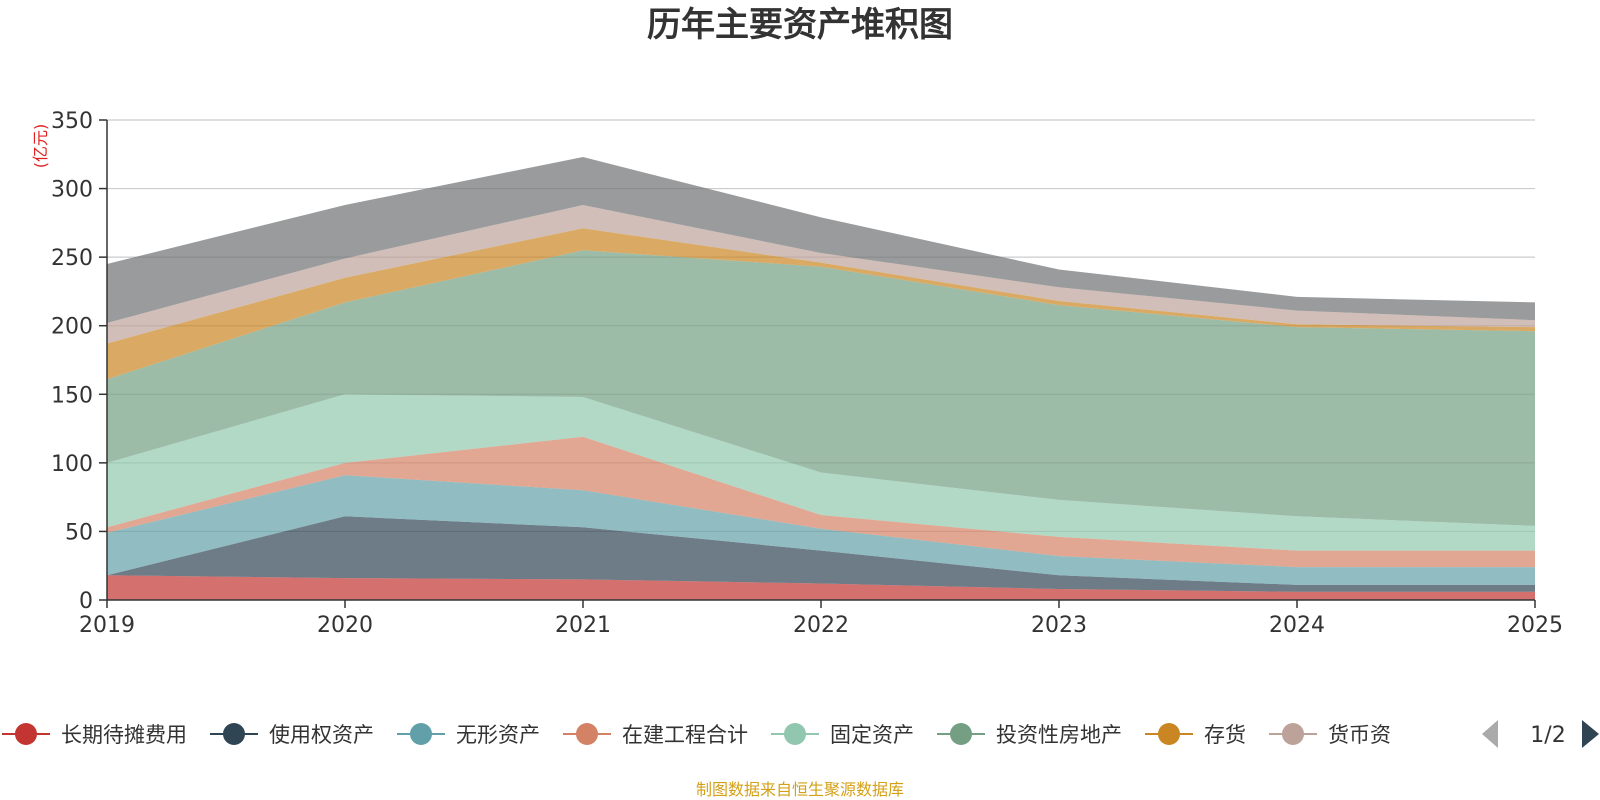 The image size is (1600, 800). I want to click on legend-item: 在建工程合计, so click(655, 735).